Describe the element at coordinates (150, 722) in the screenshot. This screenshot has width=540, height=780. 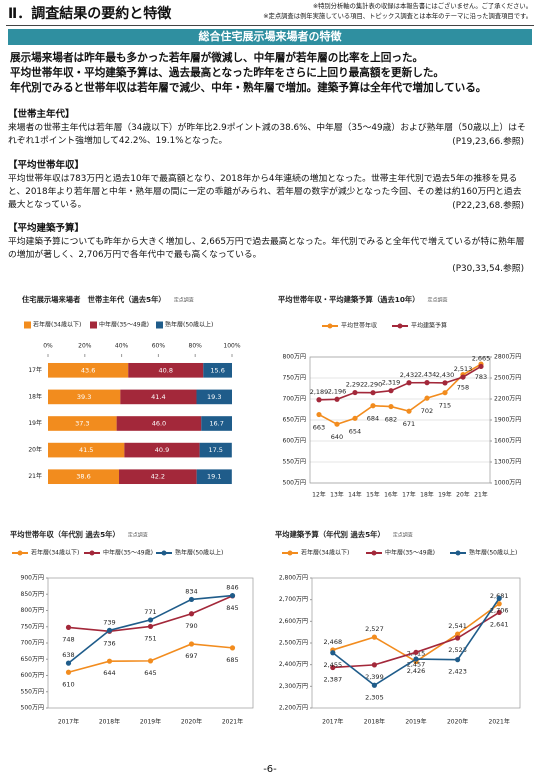
I see `x-tick-label: 2019年` at that location.